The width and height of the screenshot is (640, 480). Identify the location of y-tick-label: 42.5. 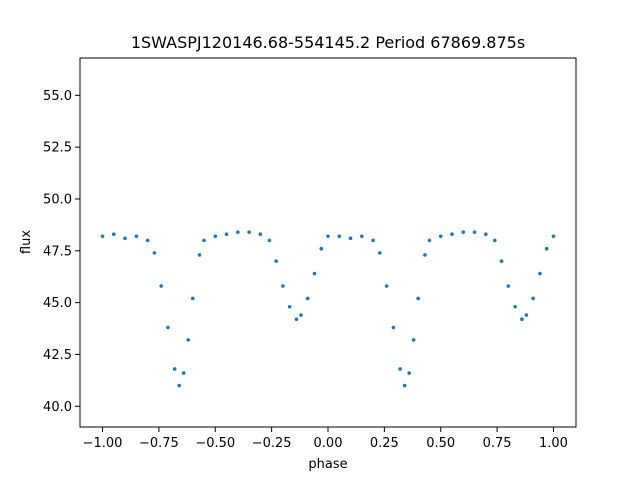
(57, 355).